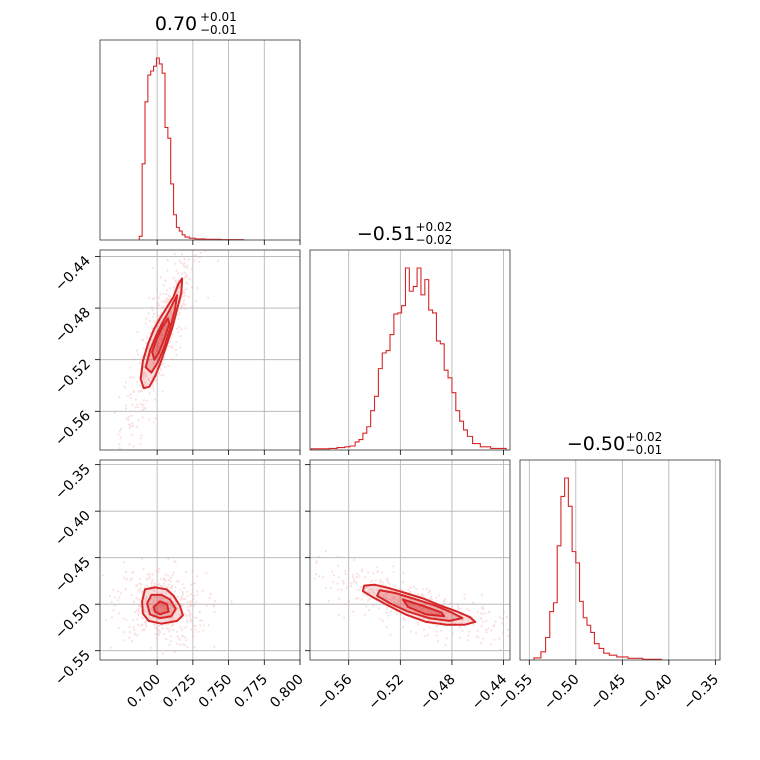 The width and height of the screenshot is (760, 760). Describe the element at coordinates (386, 234) in the screenshot. I see `title-median-1: −0.51` at that location.